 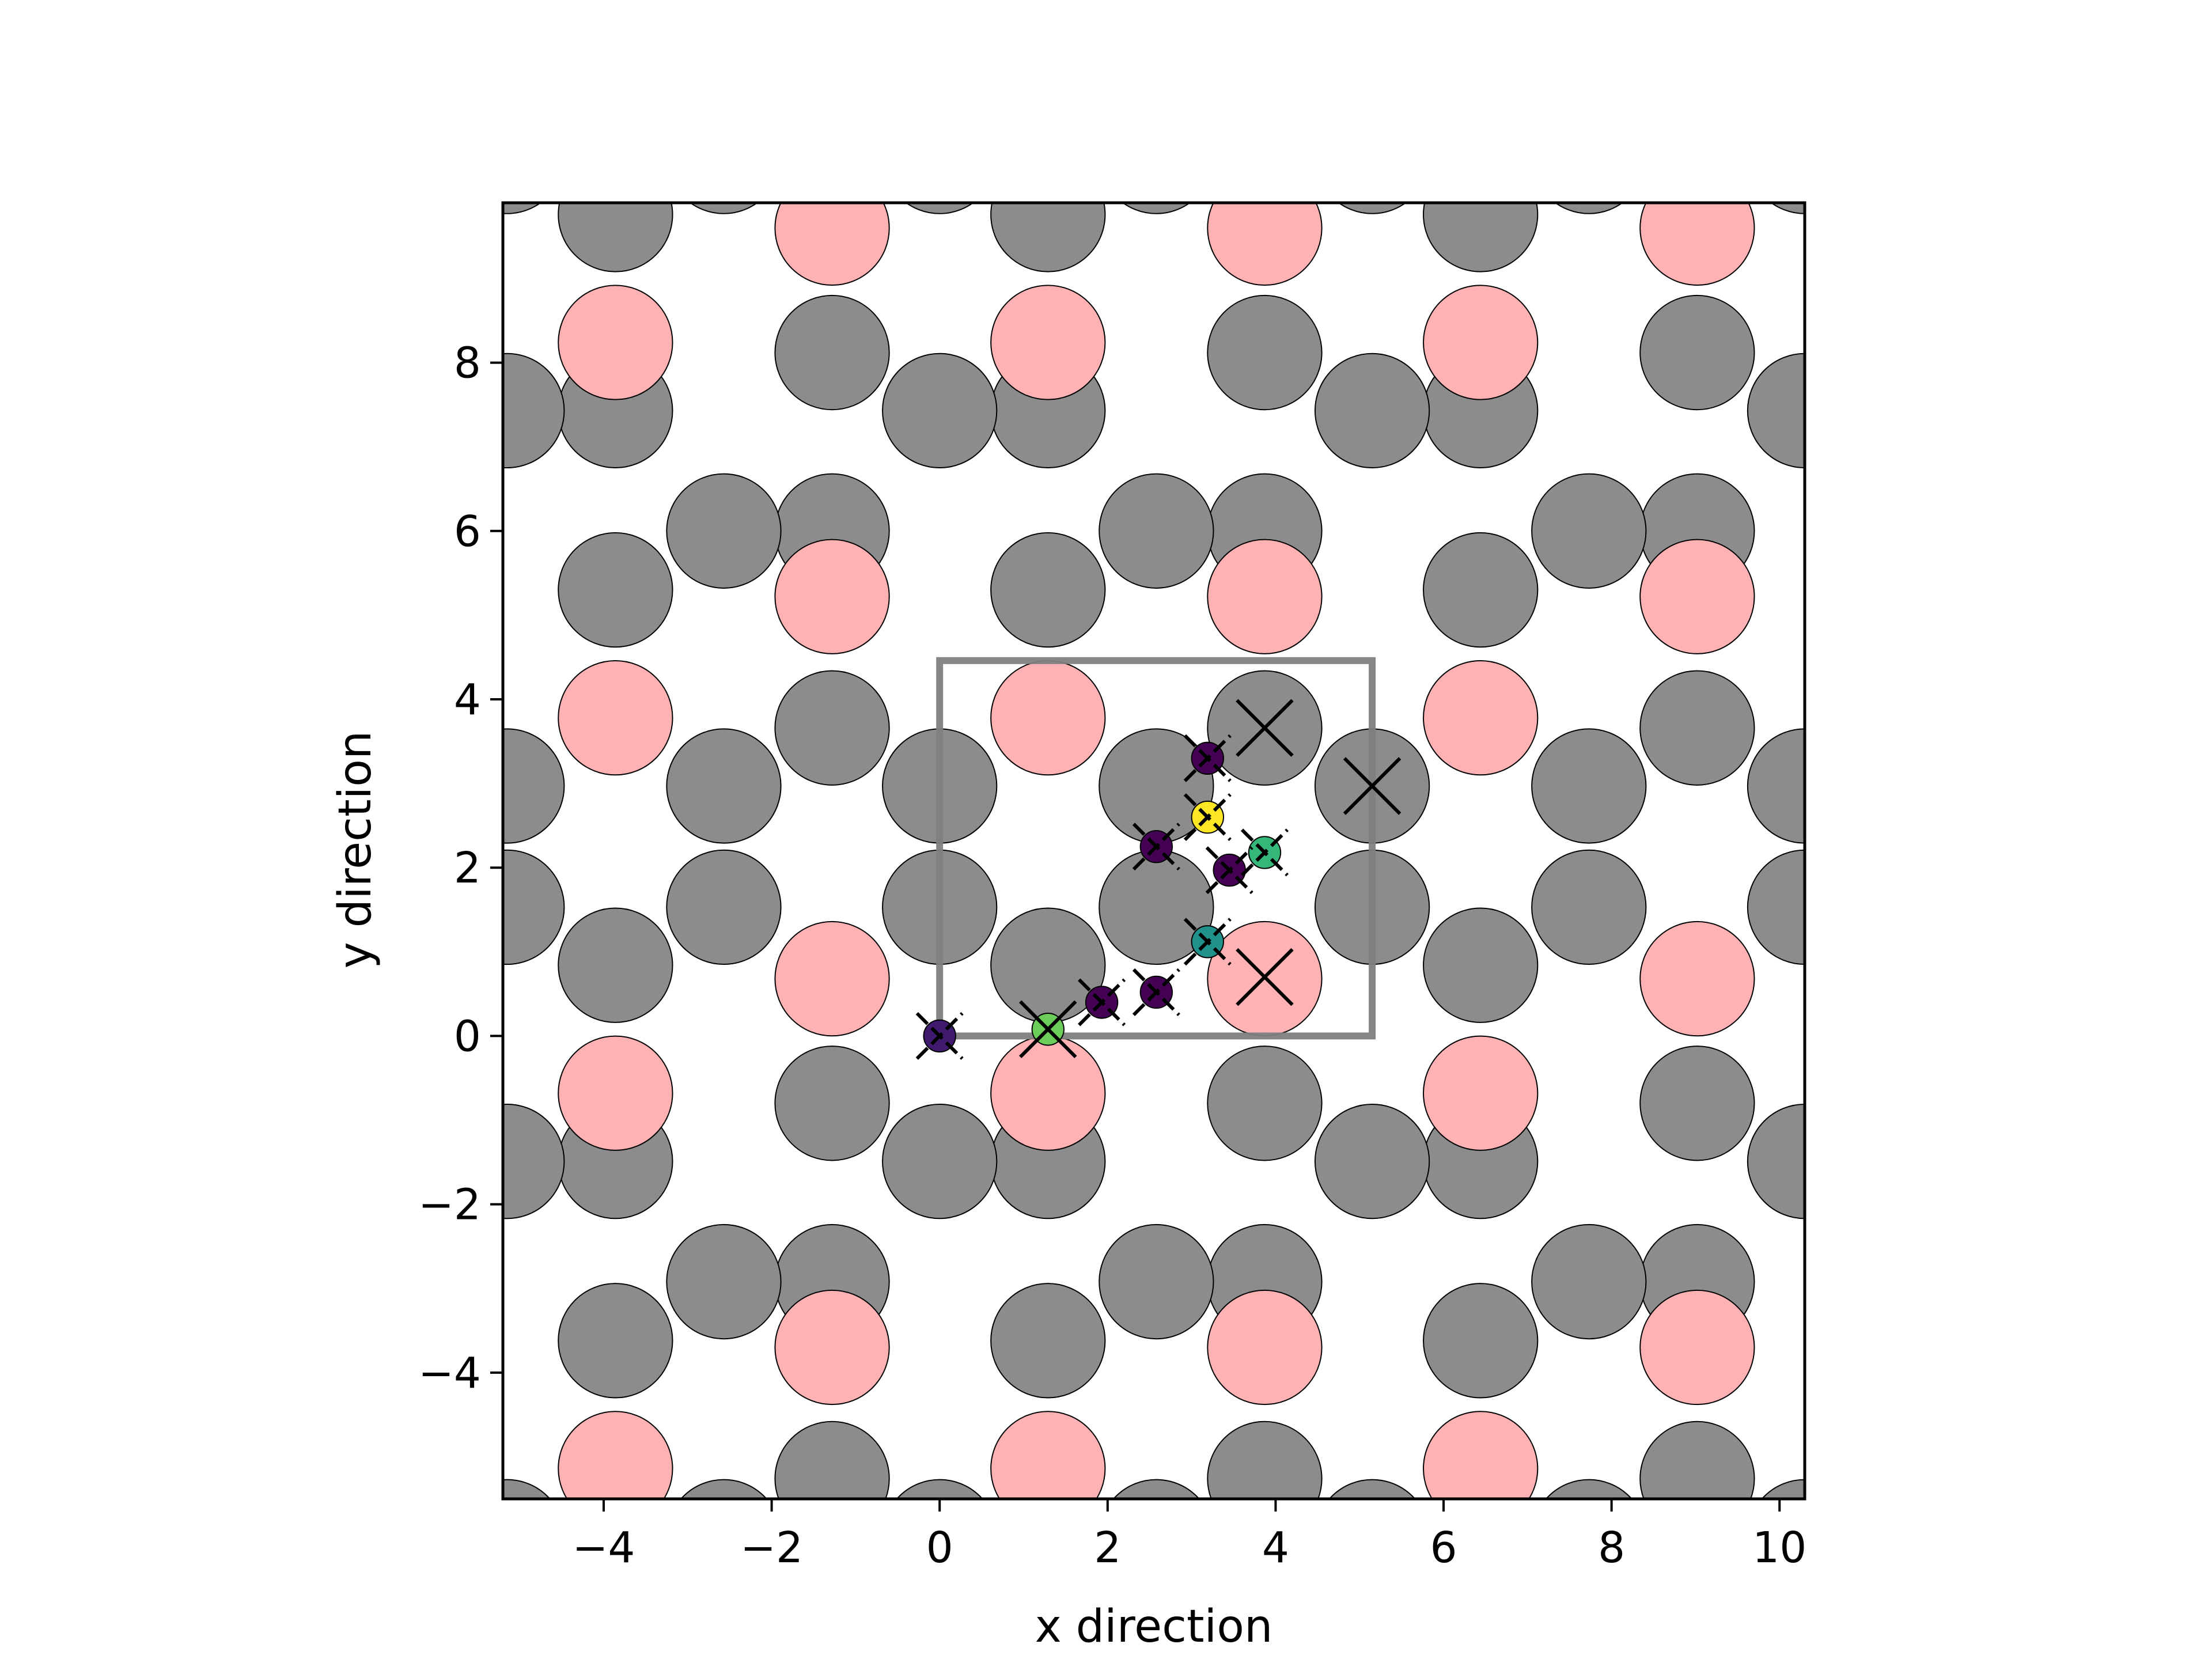 What do you see at coordinates (467, 700) in the screenshot?
I see `y-tick-label: 4` at bounding box center [467, 700].